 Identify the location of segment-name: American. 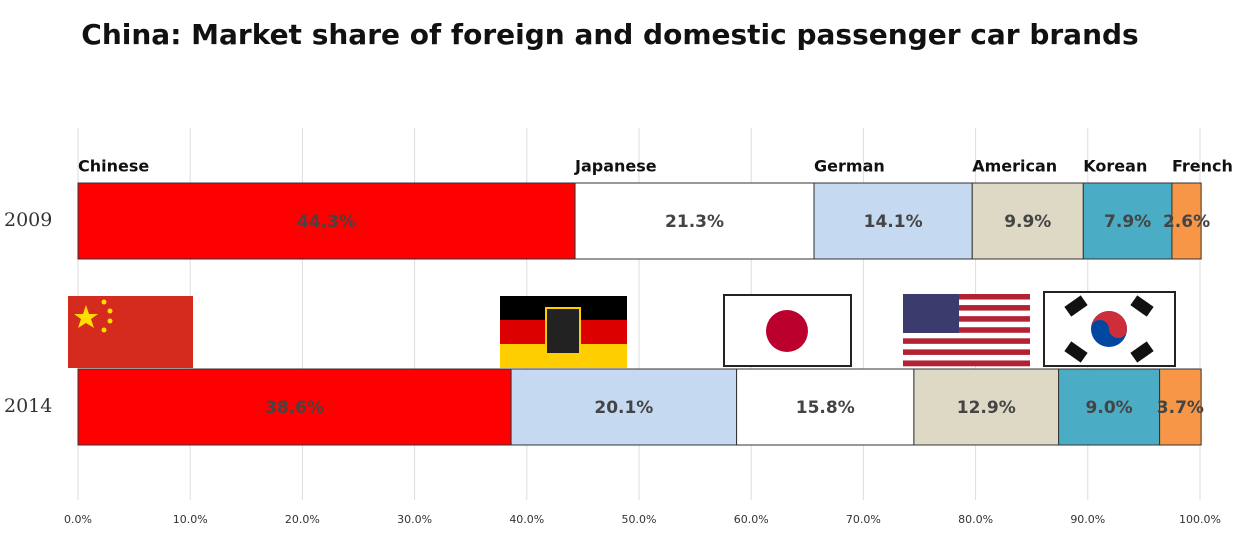
(1014, 166).